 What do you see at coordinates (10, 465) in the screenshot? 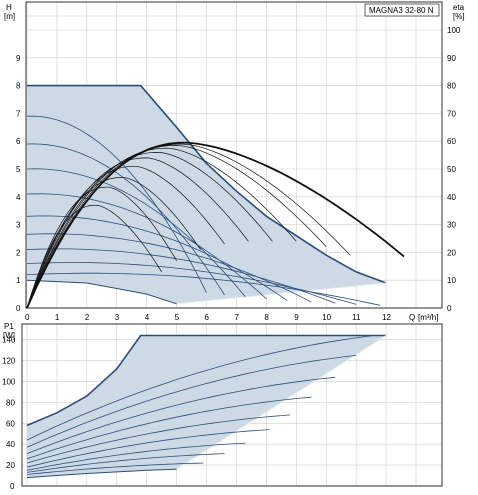
I see `p1-tick-label: 20` at bounding box center [10, 465].